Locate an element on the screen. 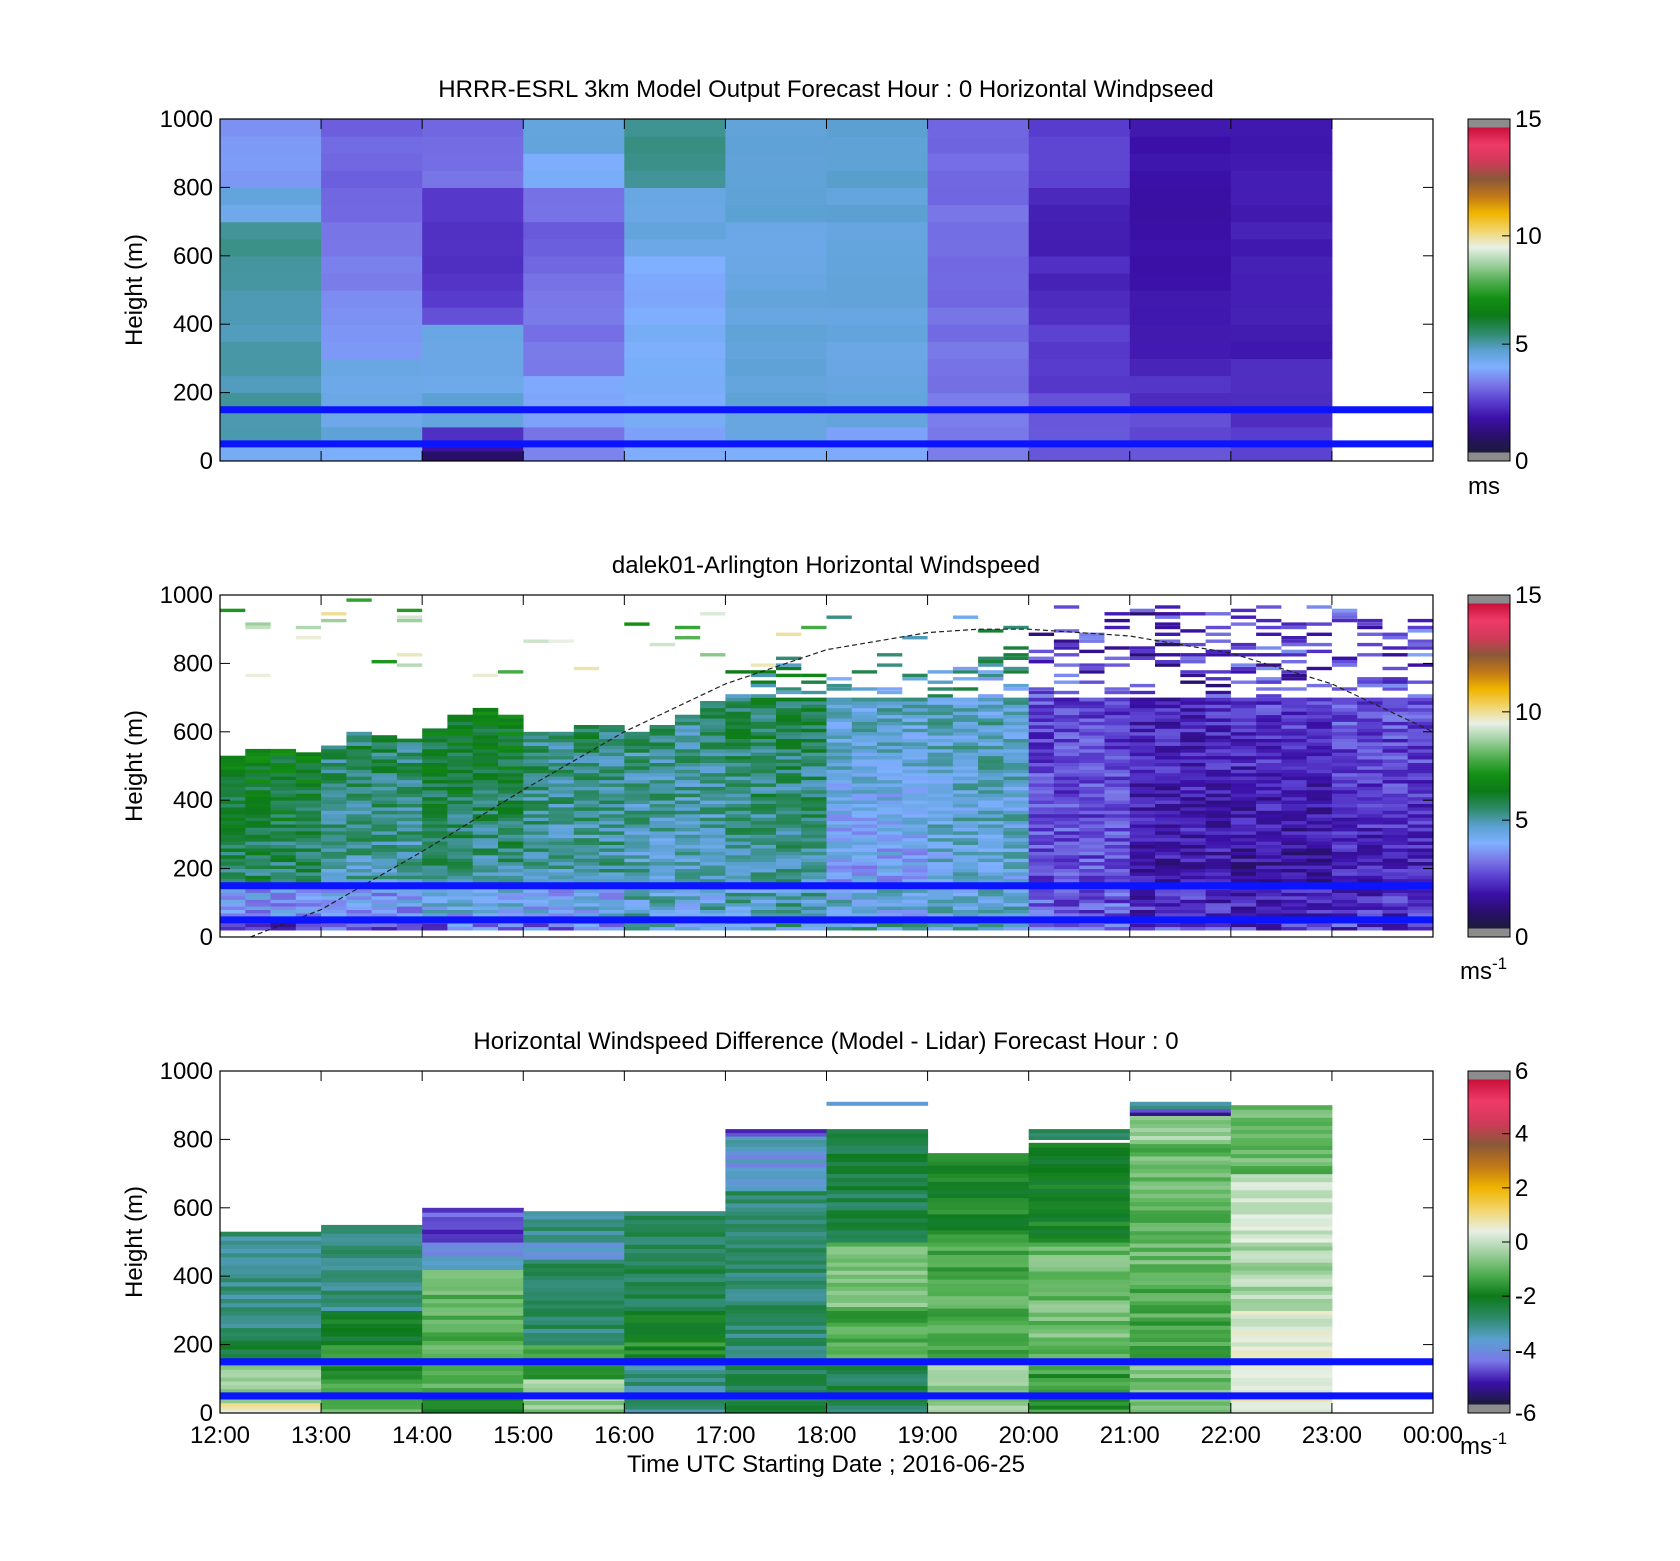 The height and width of the screenshot is (1561, 1680). colorbar-tick-label: 0 is located at coordinates (1521, 937).